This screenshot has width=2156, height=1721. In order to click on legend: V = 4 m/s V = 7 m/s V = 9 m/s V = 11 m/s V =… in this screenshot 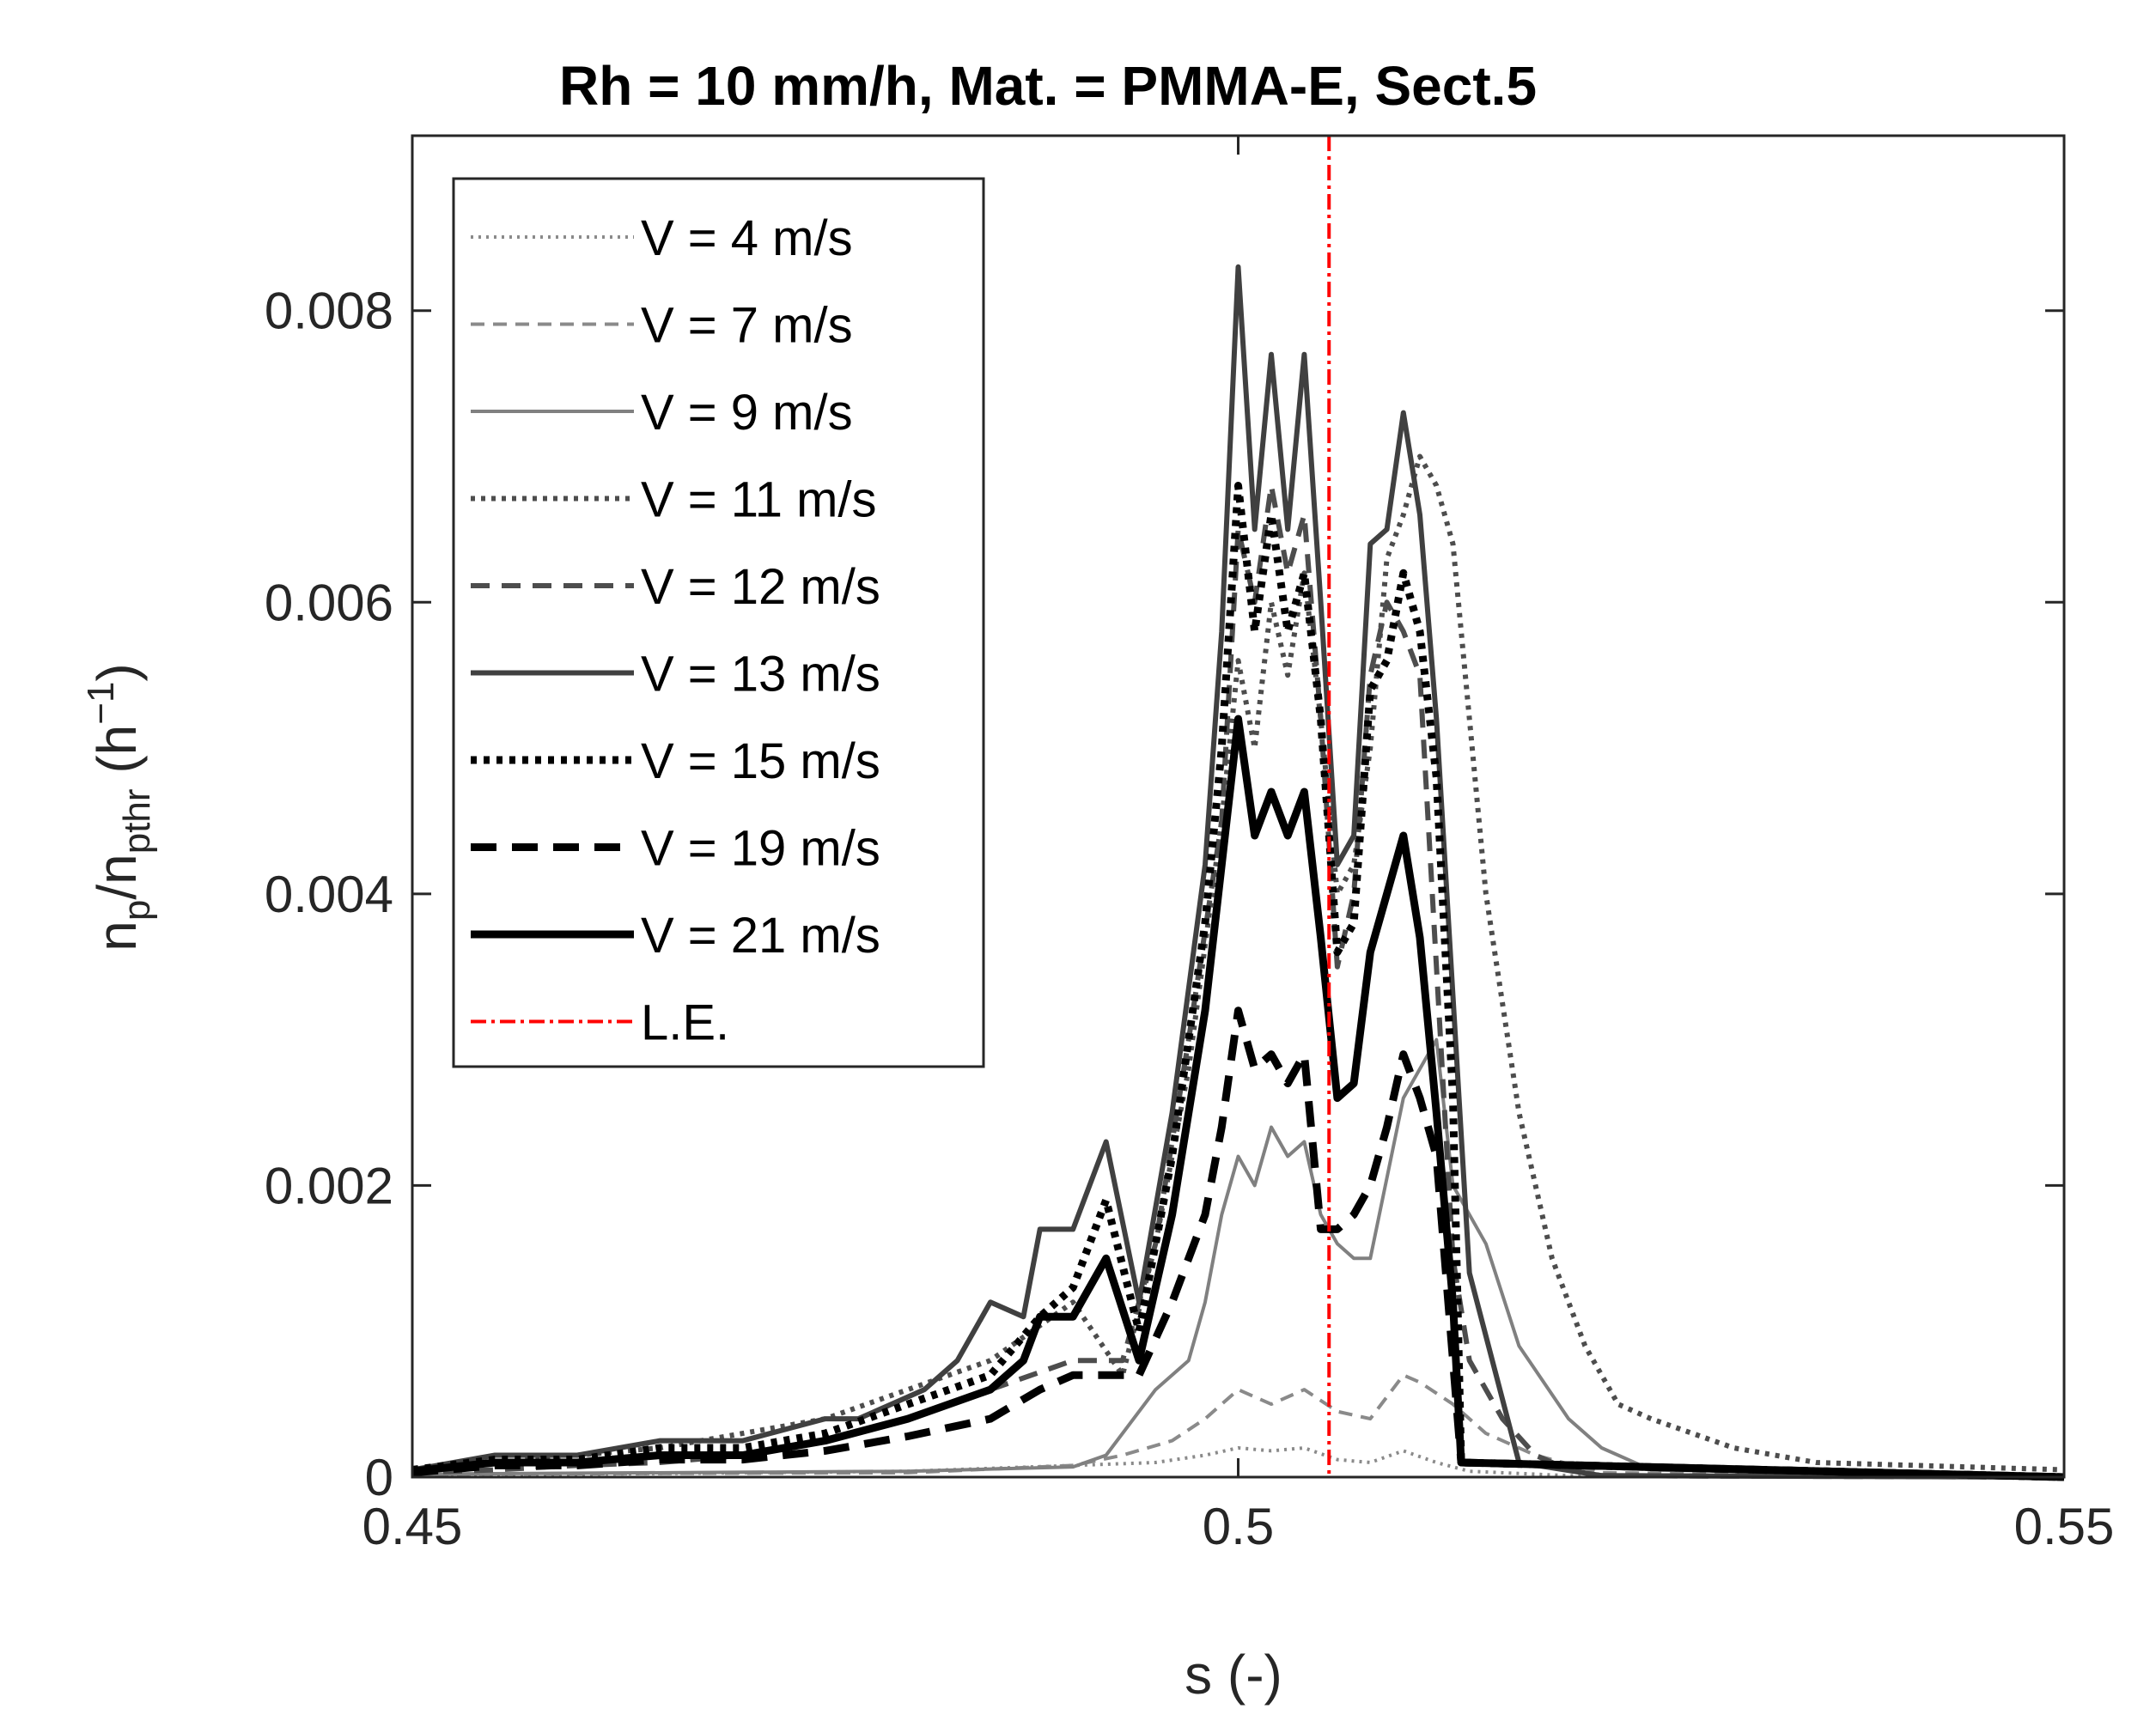, I will do `click(718, 622)`.